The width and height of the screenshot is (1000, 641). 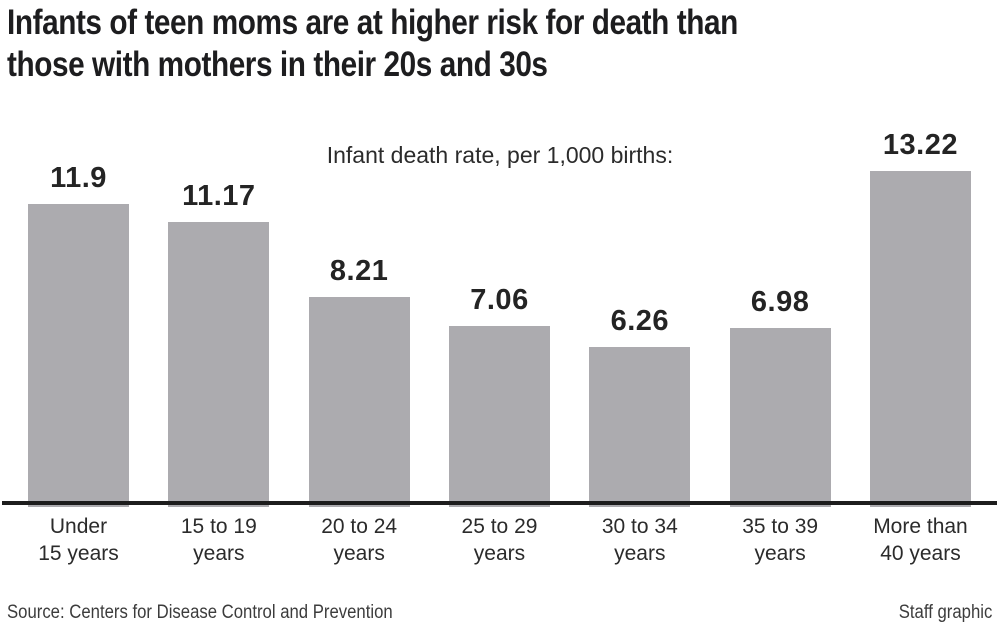 I want to click on bar-value-label: 11.9, so click(x=78, y=177).